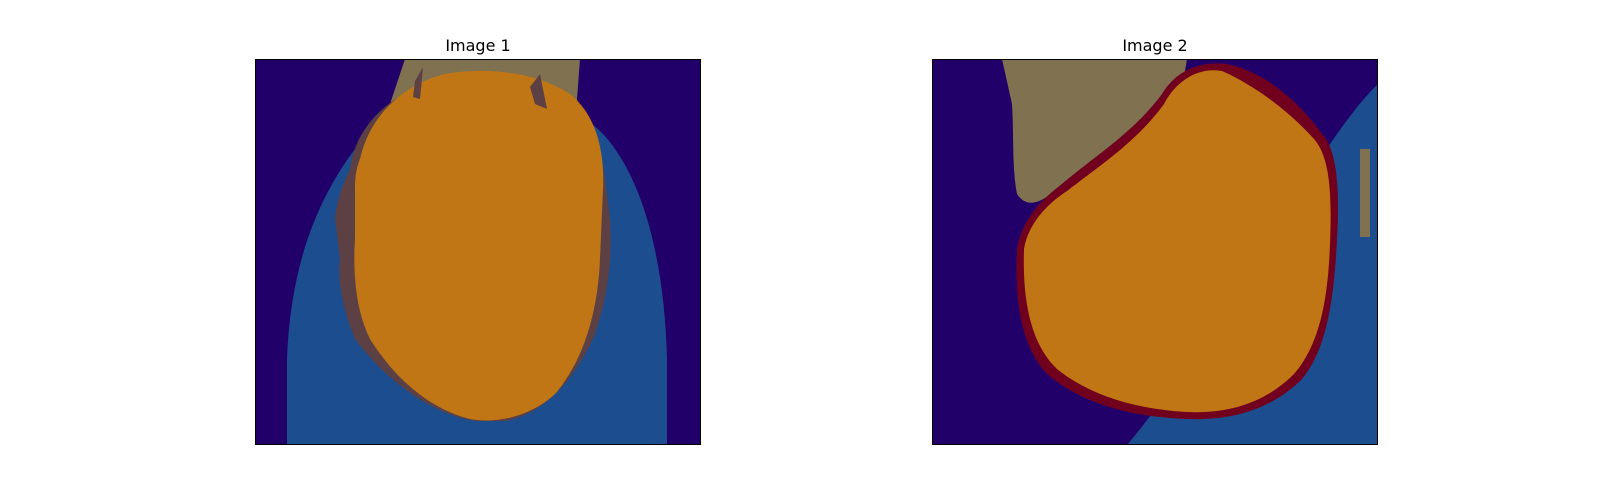  What do you see at coordinates (538, 91) in the screenshot?
I see `notch-right` at bounding box center [538, 91].